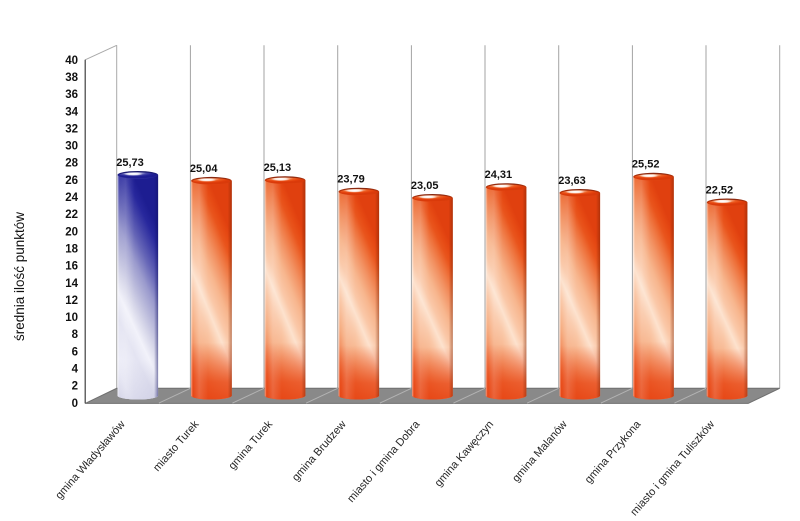  I want to click on svg-text: 25,04, so click(204, 169).